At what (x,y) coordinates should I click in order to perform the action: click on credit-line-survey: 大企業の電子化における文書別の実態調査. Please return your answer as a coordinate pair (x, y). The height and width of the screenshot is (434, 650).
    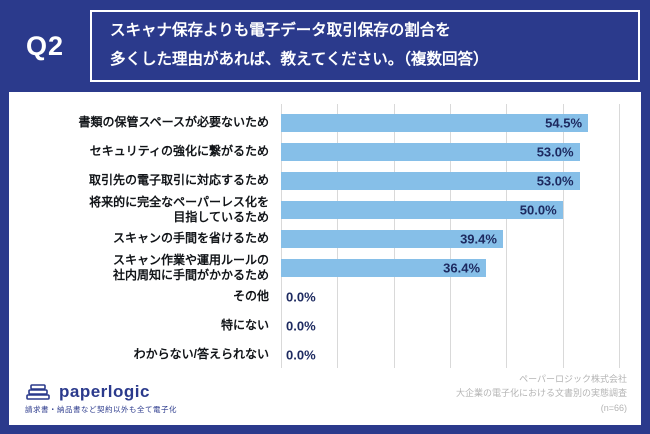
    Looking at the image, I should click on (541, 393).